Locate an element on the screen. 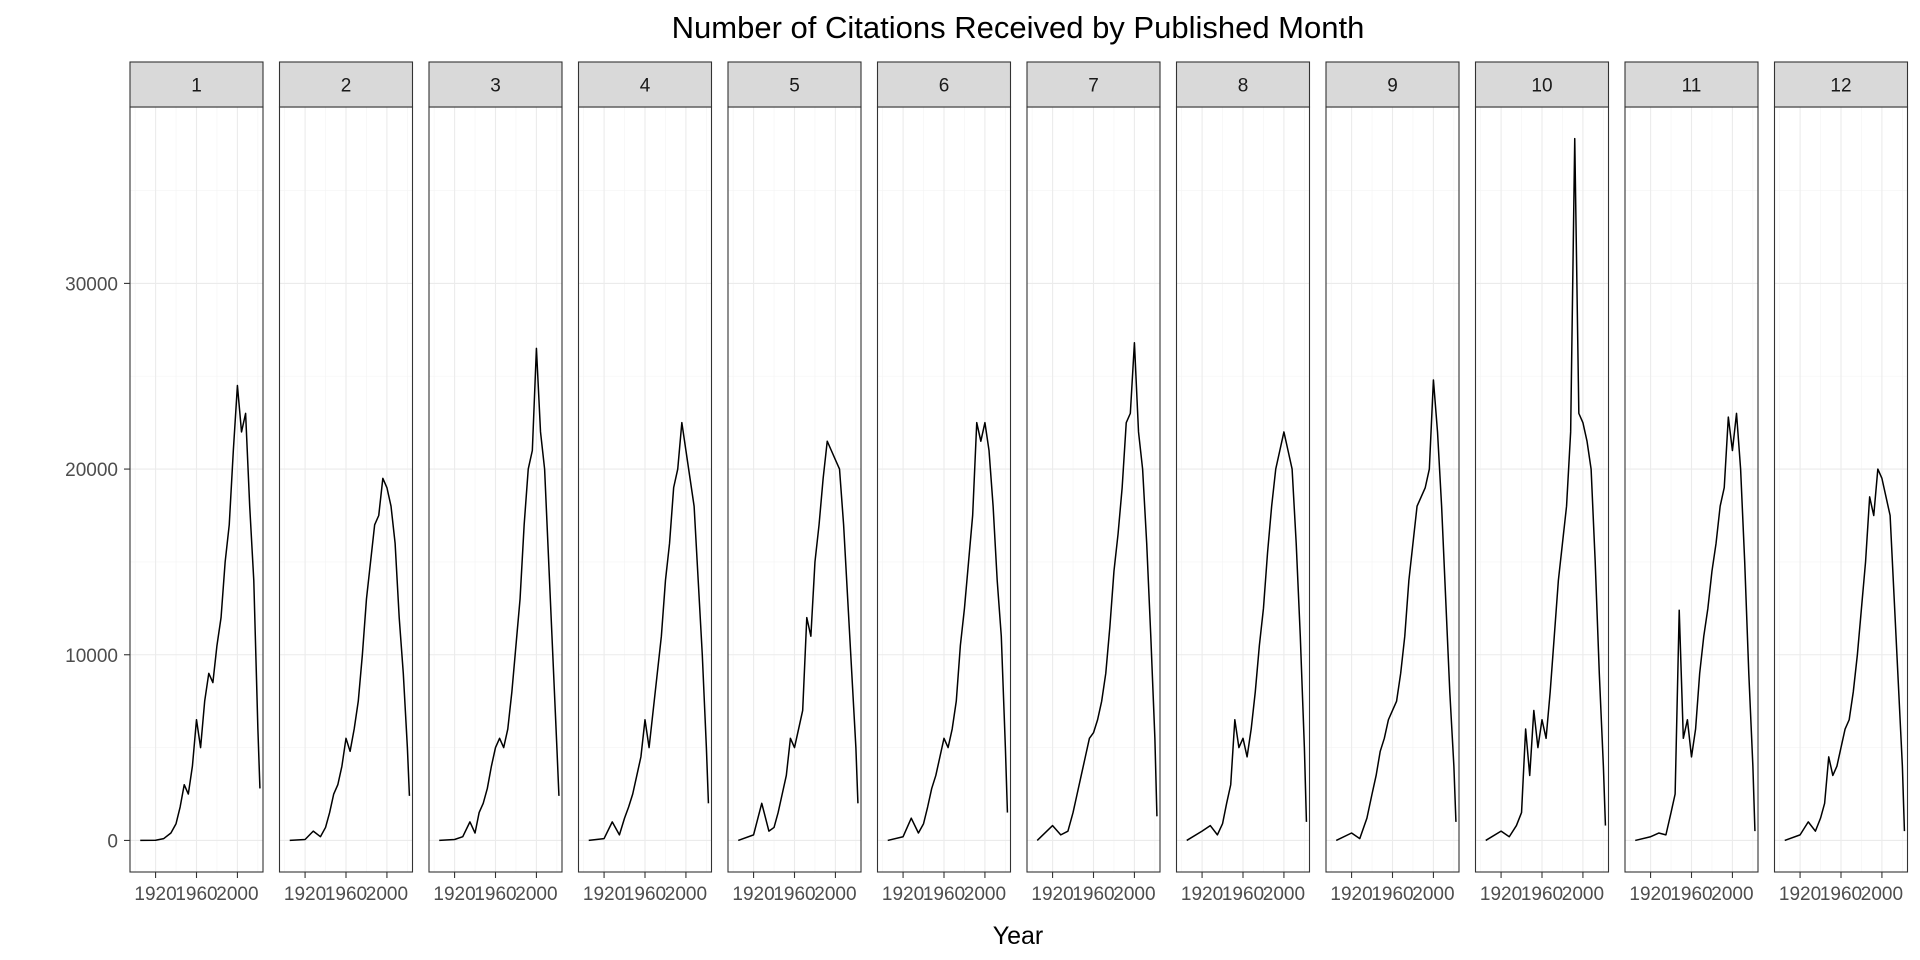  facet-strip-label: 6 is located at coordinates (944, 86).